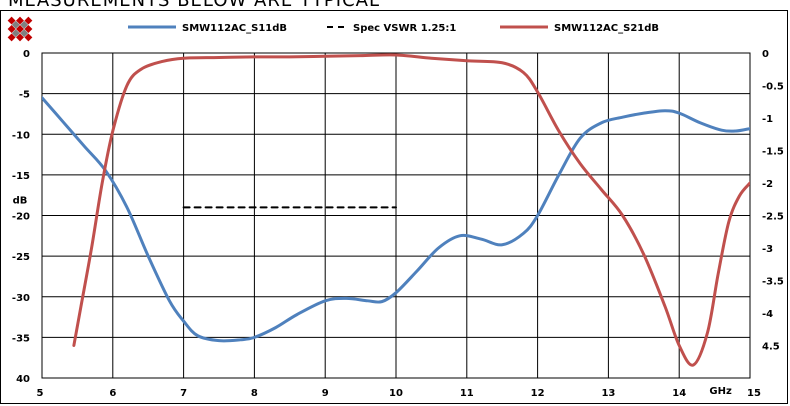  What do you see at coordinates (404, 28) in the screenshot?
I see `legend-label: Spec VSWR 1.25:1` at bounding box center [404, 28].